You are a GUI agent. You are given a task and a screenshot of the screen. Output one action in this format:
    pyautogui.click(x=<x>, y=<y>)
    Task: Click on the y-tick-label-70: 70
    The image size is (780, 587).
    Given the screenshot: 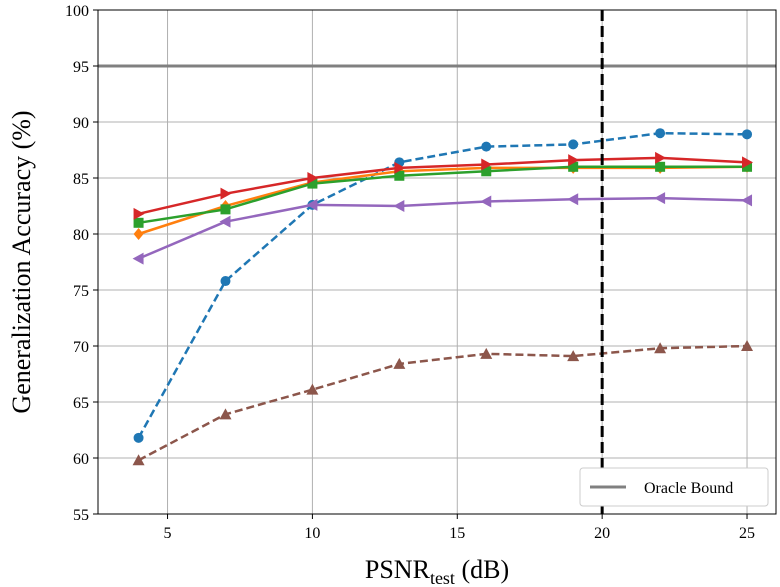 What is the action you would take?
    pyautogui.click(x=81, y=347)
    